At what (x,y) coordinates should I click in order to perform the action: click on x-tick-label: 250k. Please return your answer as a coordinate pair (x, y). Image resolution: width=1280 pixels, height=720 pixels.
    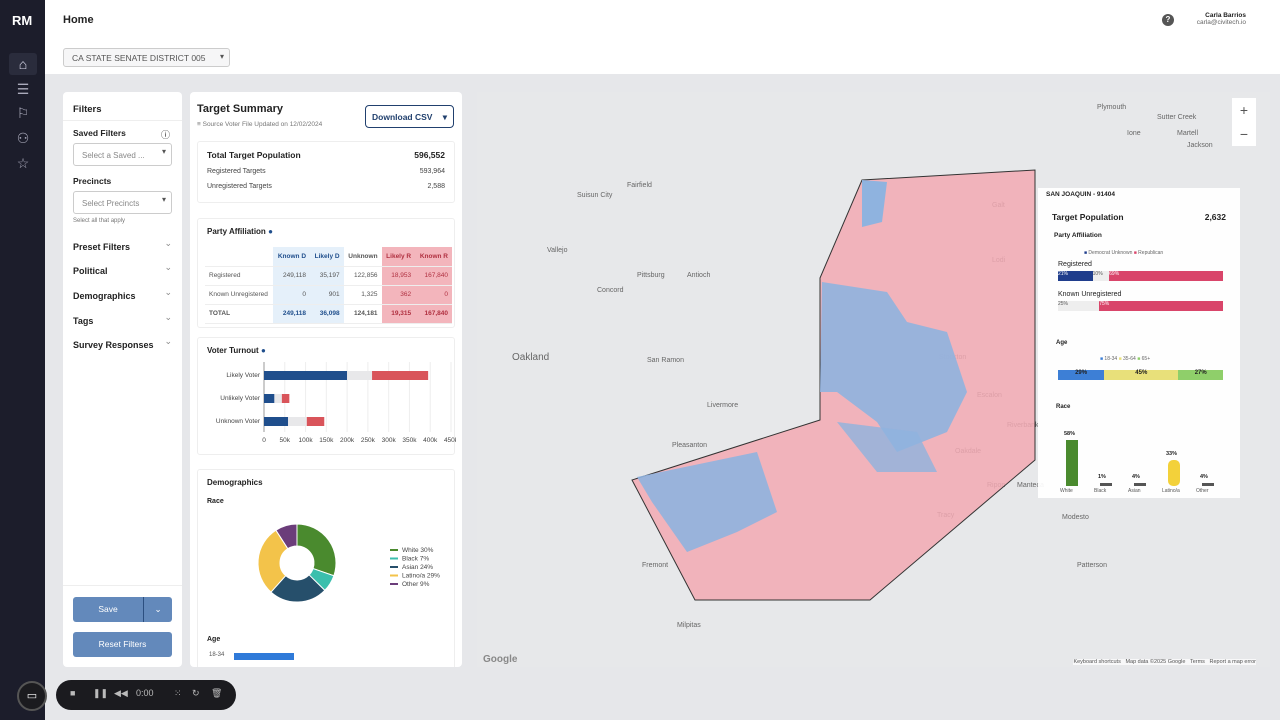
    Looking at the image, I should click on (368, 440).